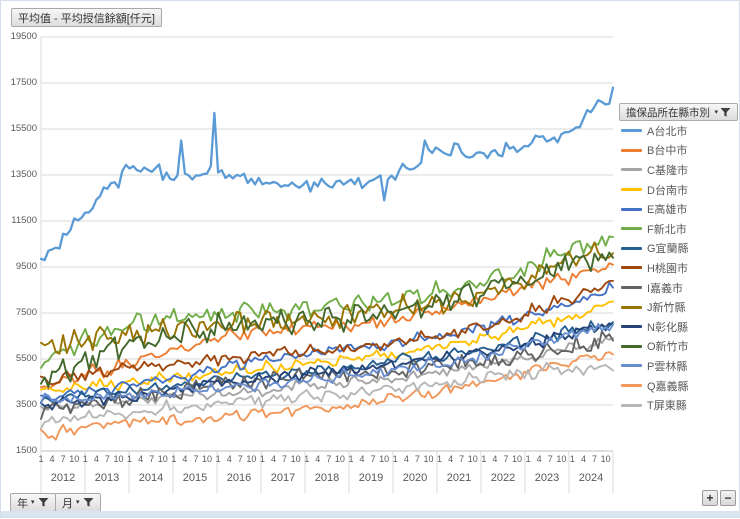 The width and height of the screenshot is (740, 519). What do you see at coordinates (86, 17) in the screenshot?
I see `value-field-button: 平均值 - 平均授信餘額[仟元]` at bounding box center [86, 17].